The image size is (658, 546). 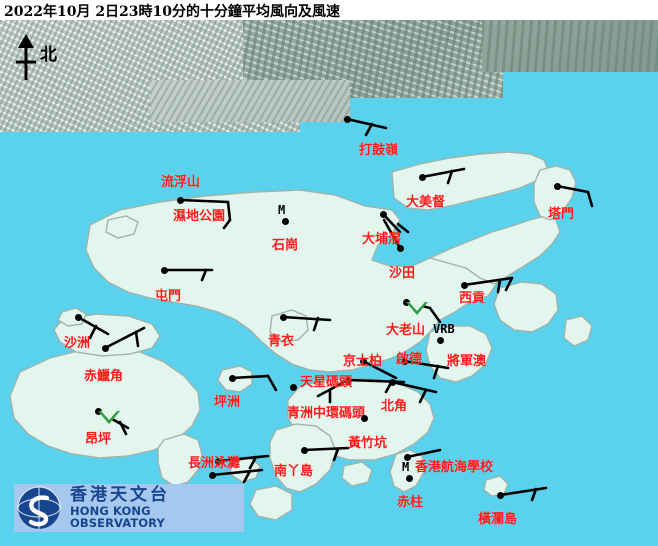 What do you see at coordinates (120, 495) in the screenshot?
I see `hko-logo-chinese: 香港天文台` at bounding box center [120, 495].